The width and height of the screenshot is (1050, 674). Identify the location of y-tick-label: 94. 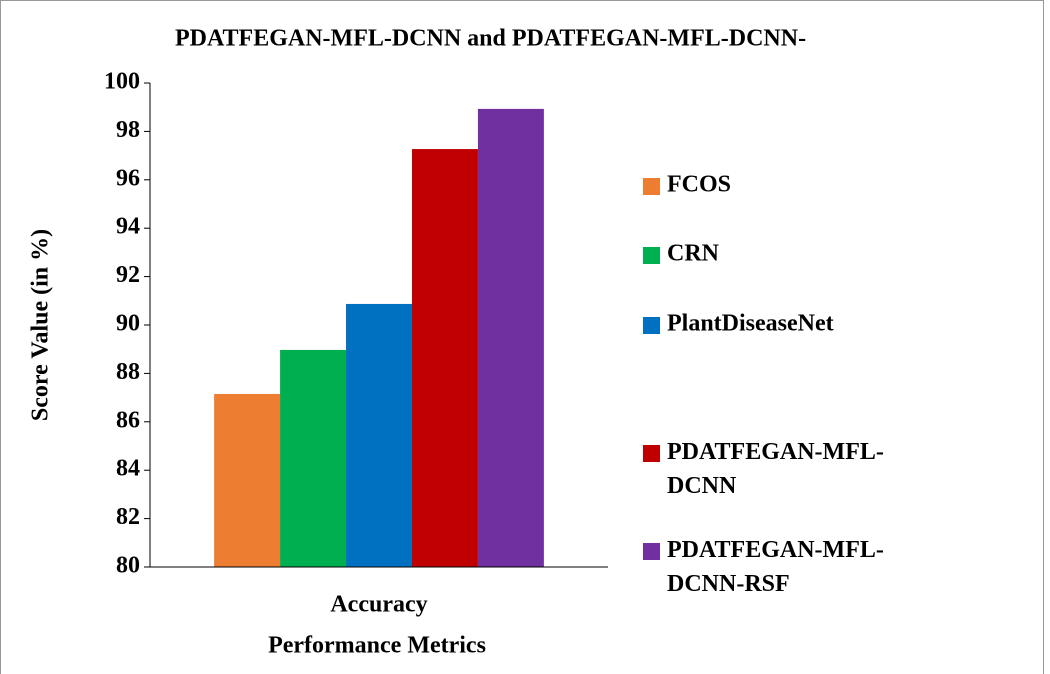
(128, 227).